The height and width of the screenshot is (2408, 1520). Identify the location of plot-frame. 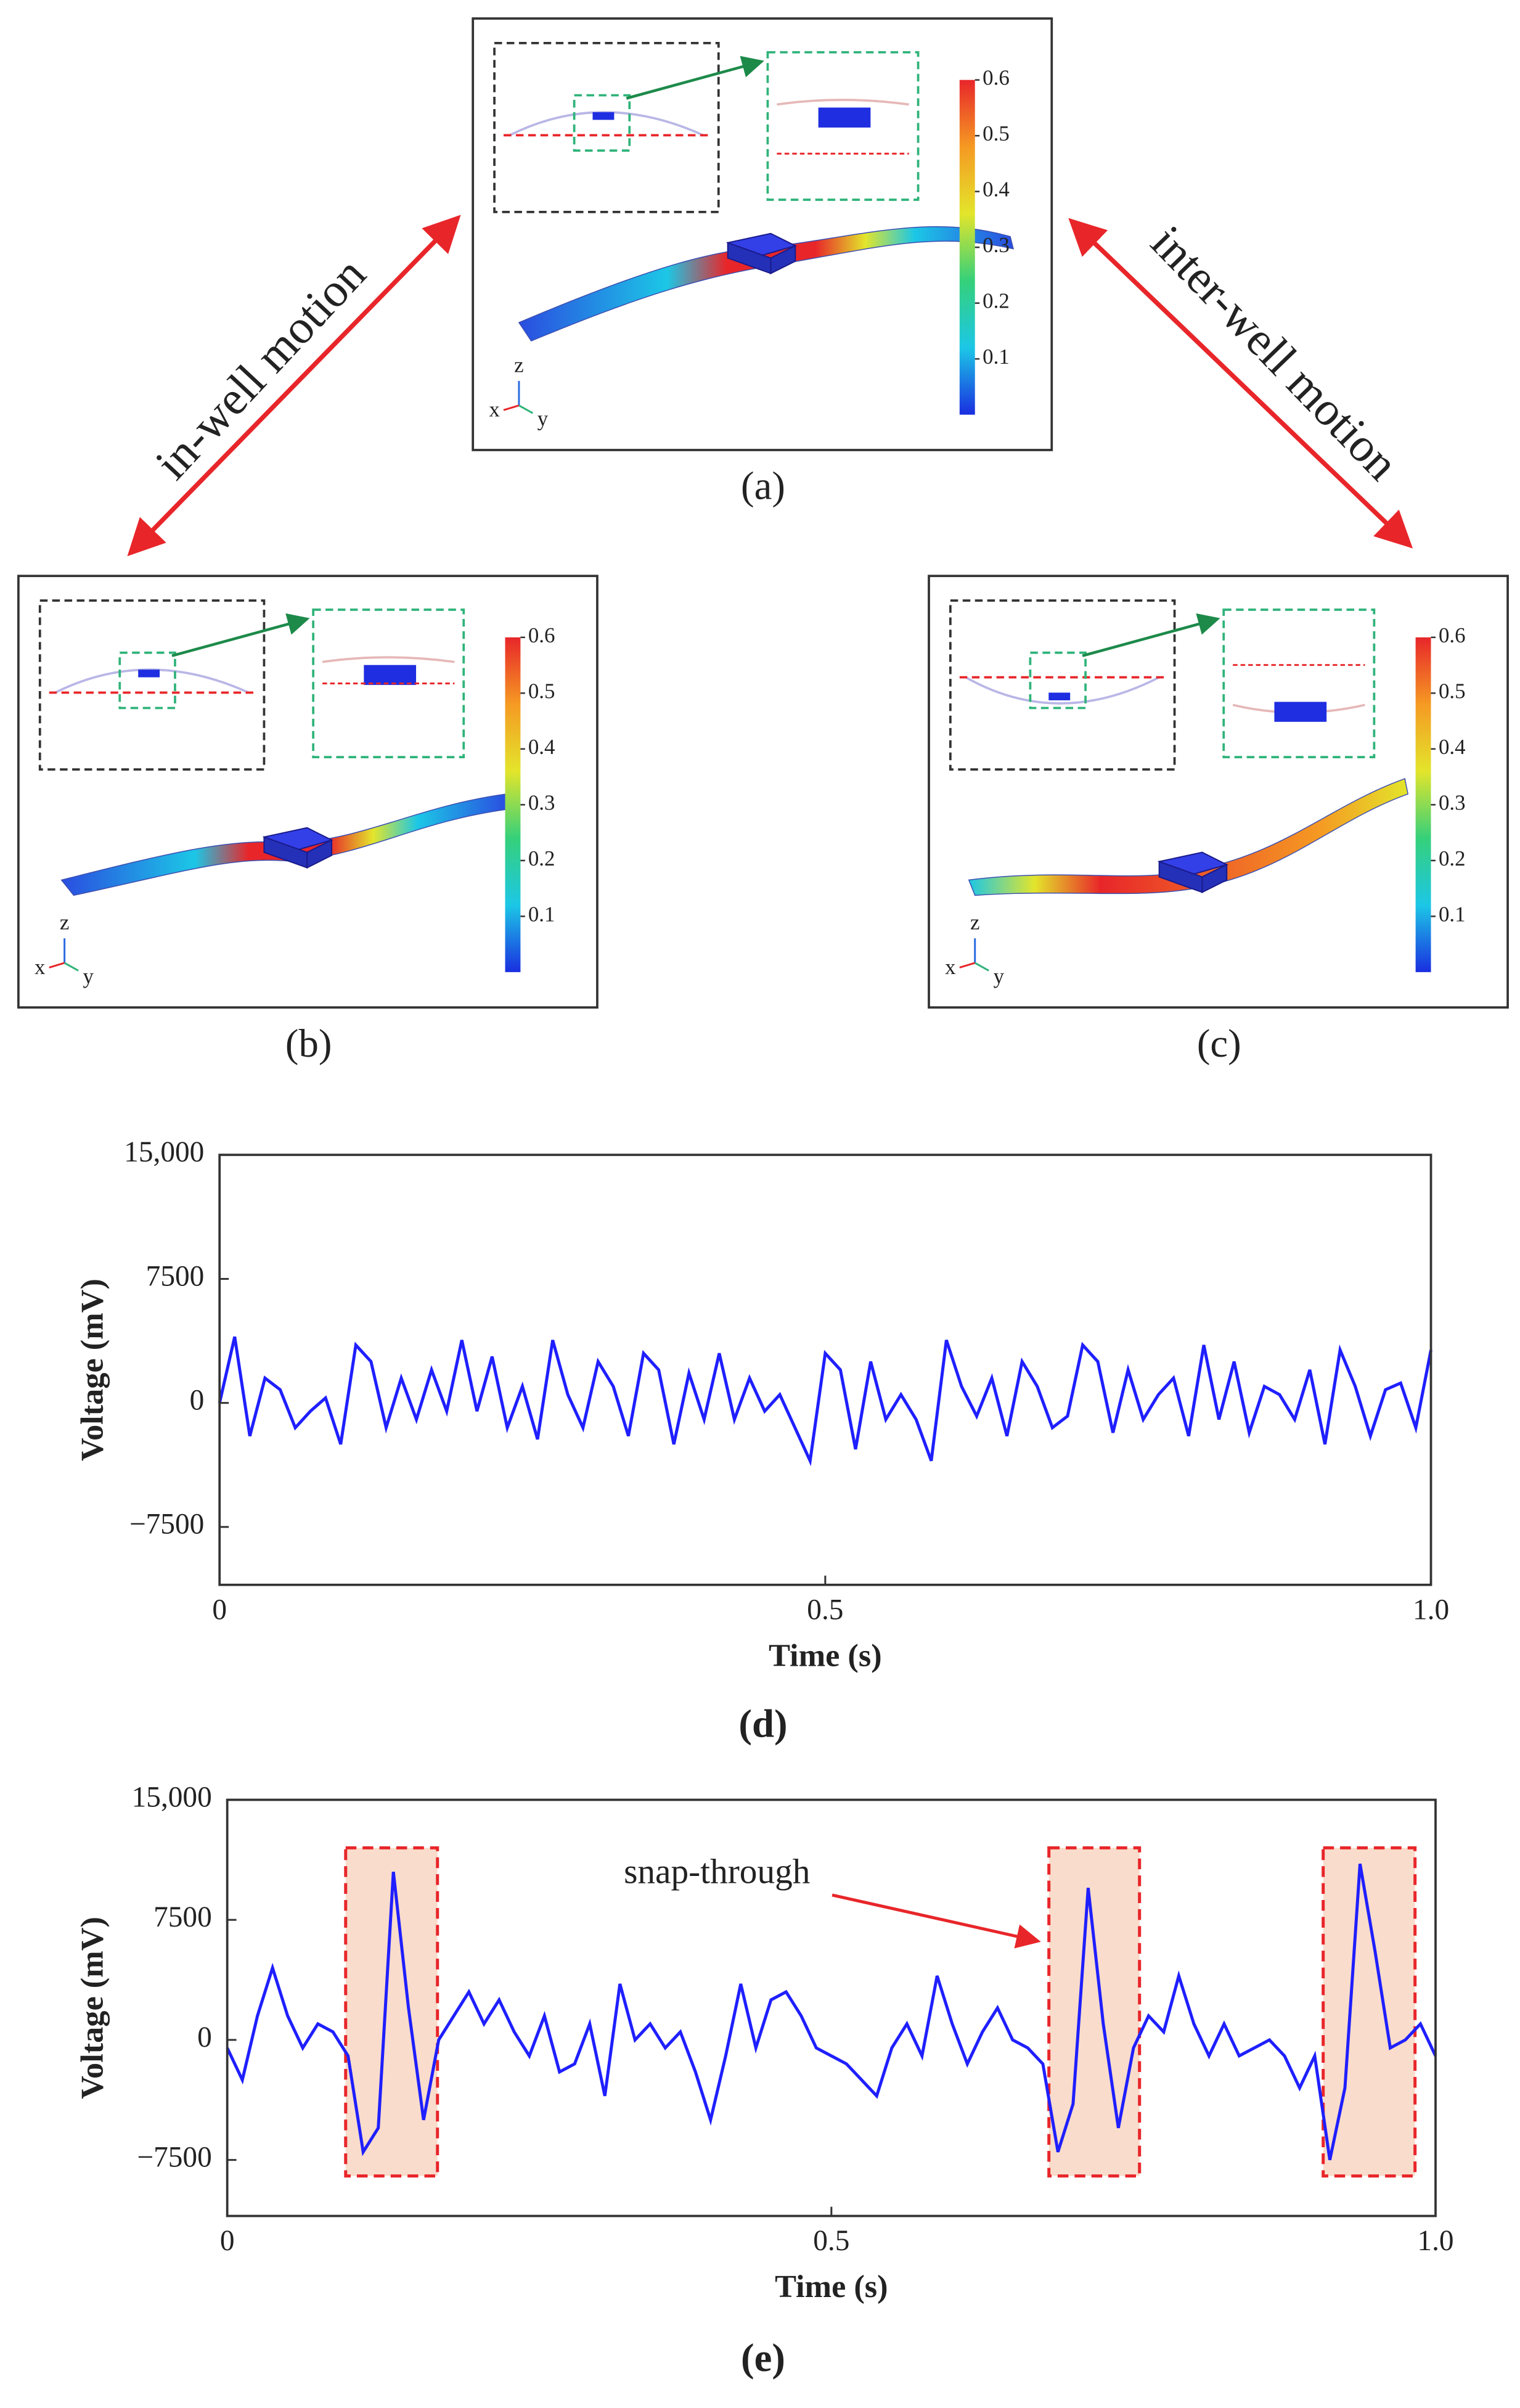
(825, 1370).